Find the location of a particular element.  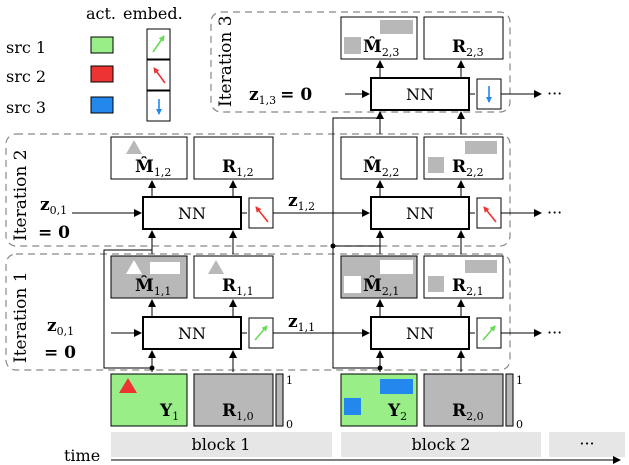

iteration-3-frame is located at coordinates (360, 62).